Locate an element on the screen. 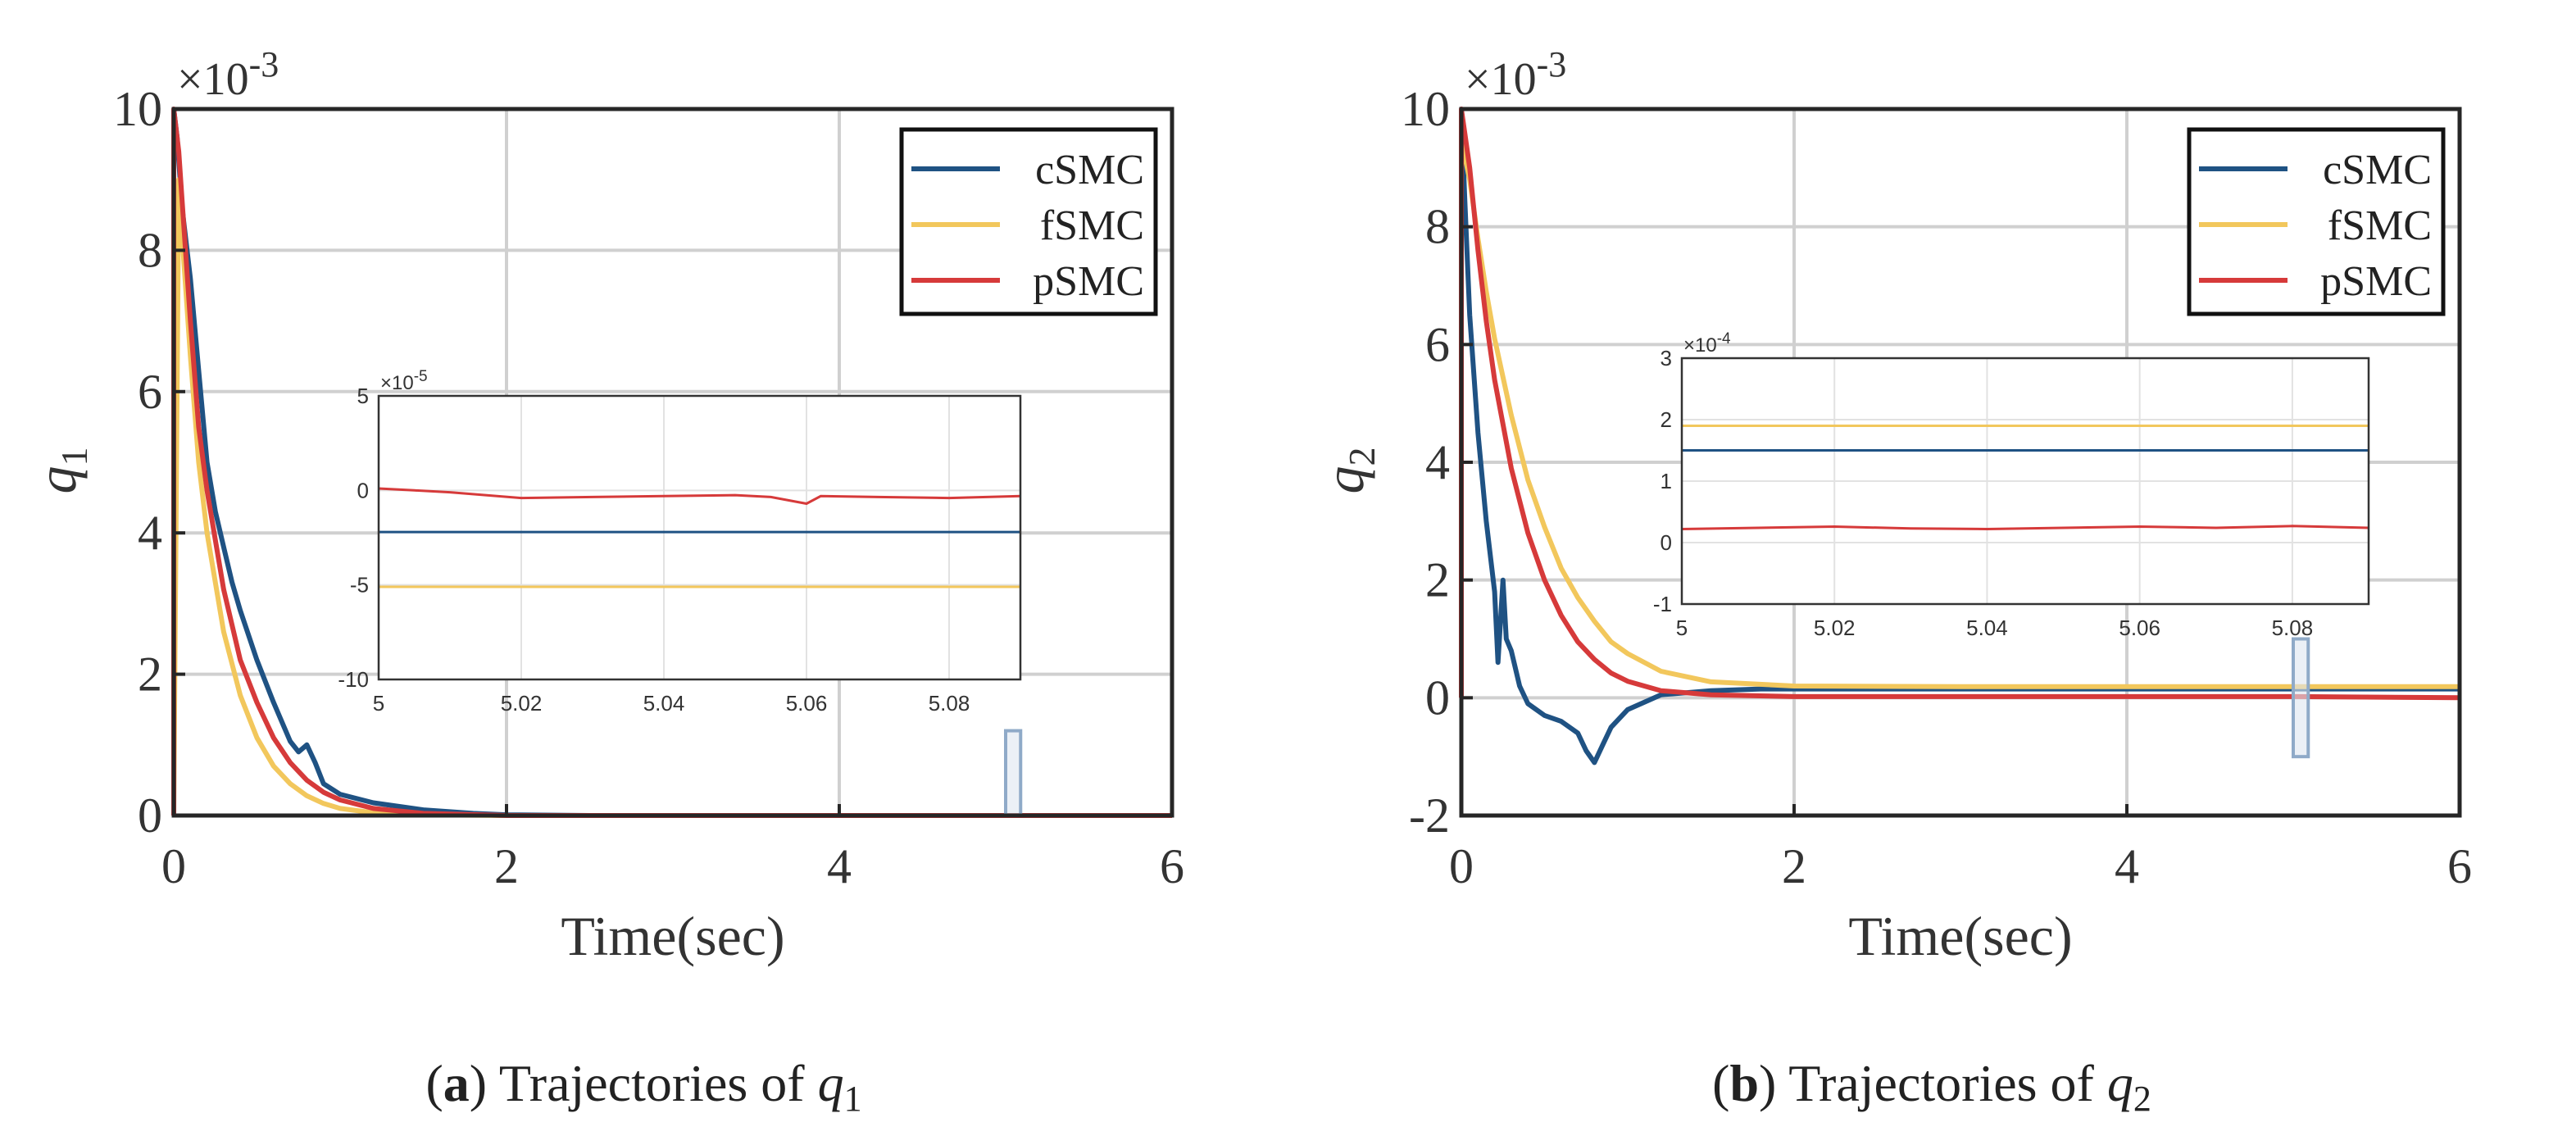 The width and height of the screenshot is (2576, 1145). chart-a-inset-series-pSMC is located at coordinates (699, 496).